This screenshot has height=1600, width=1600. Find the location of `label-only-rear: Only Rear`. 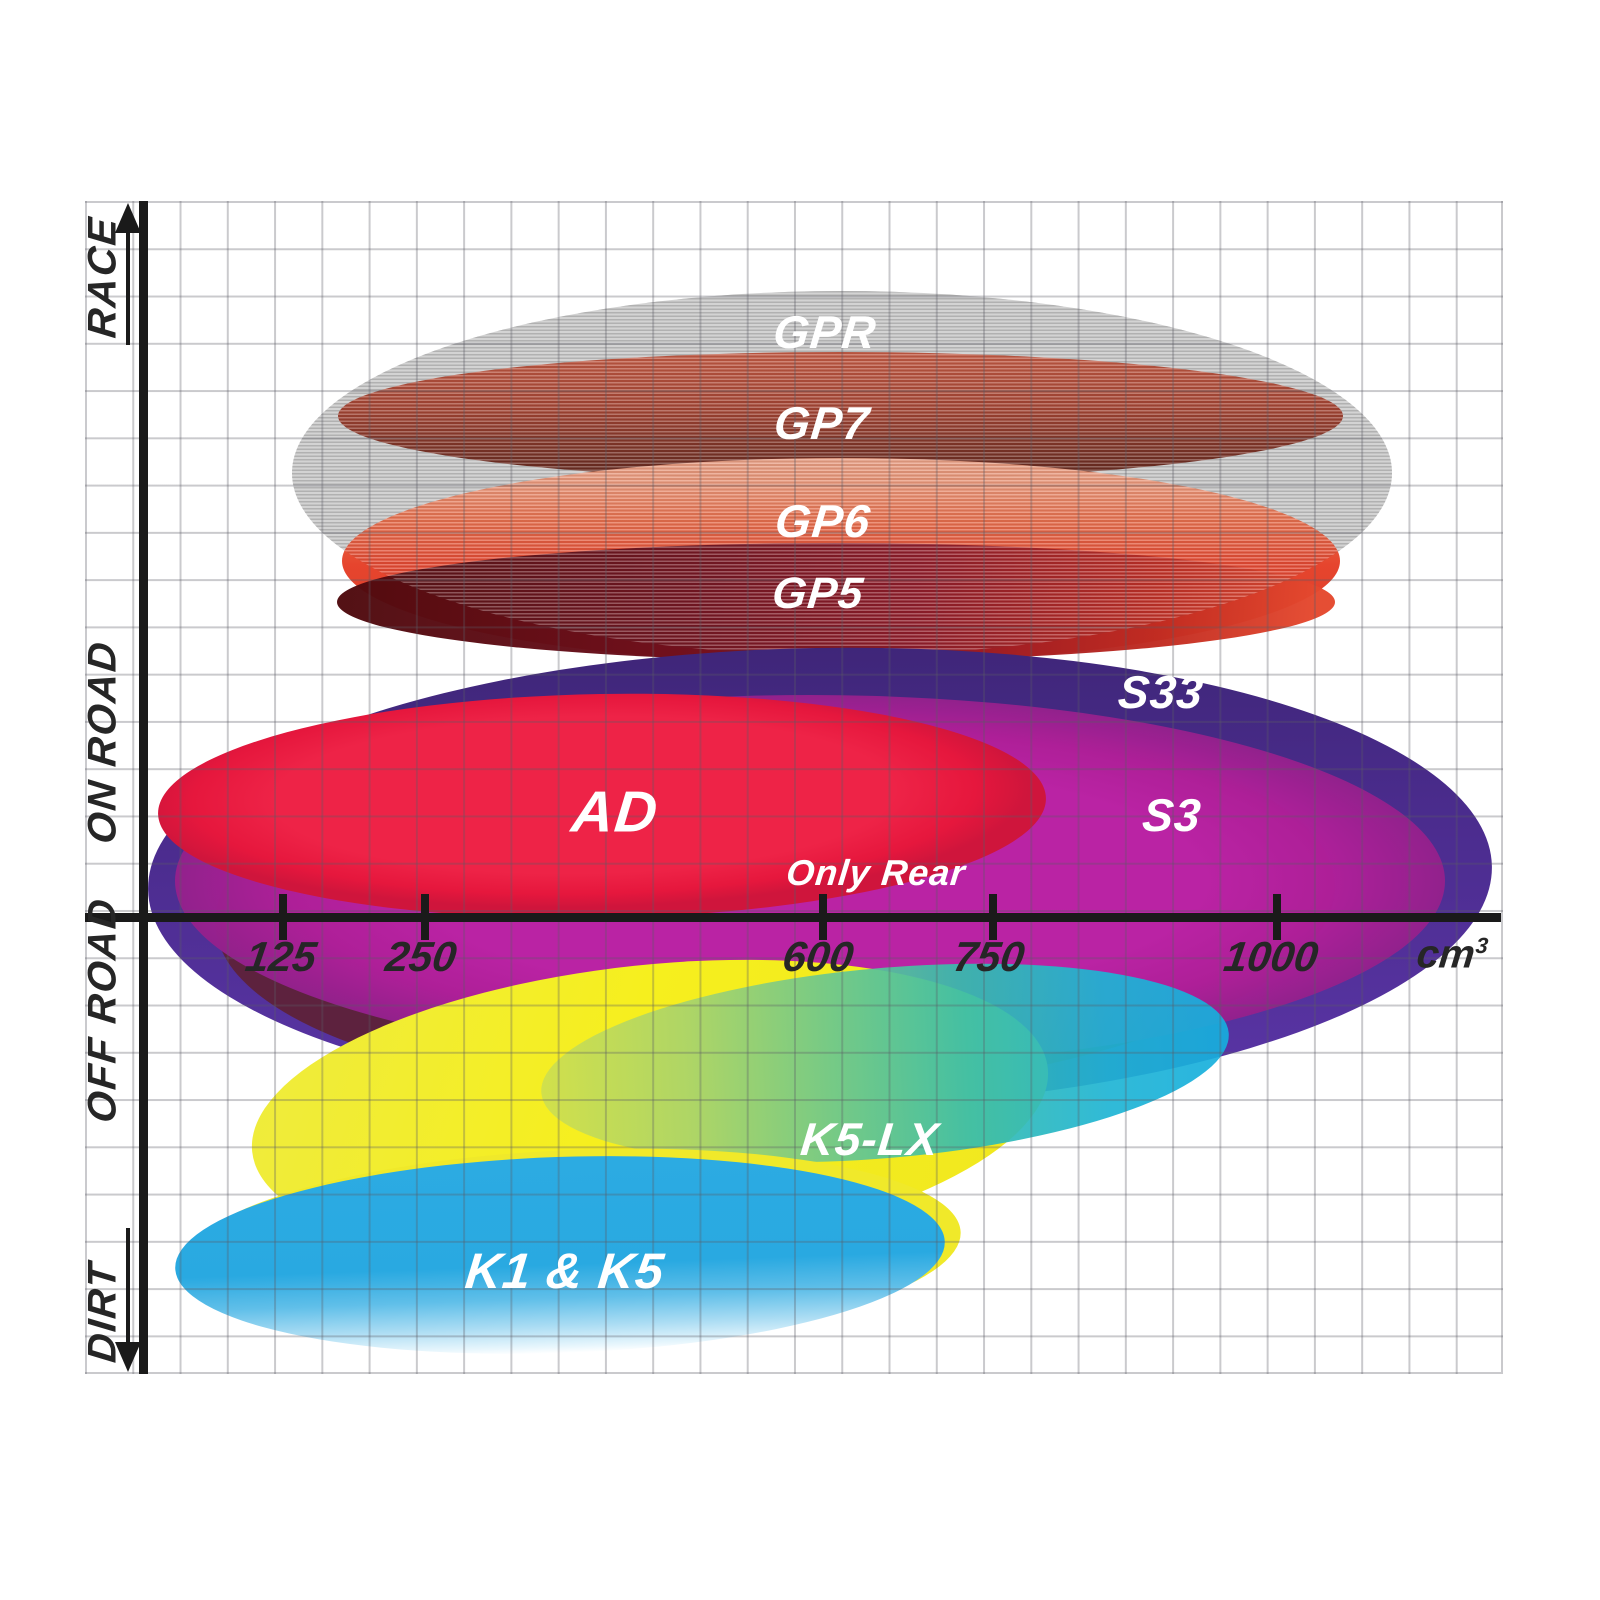

label-only-rear: Only Rear is located at coordinates (876, 872).